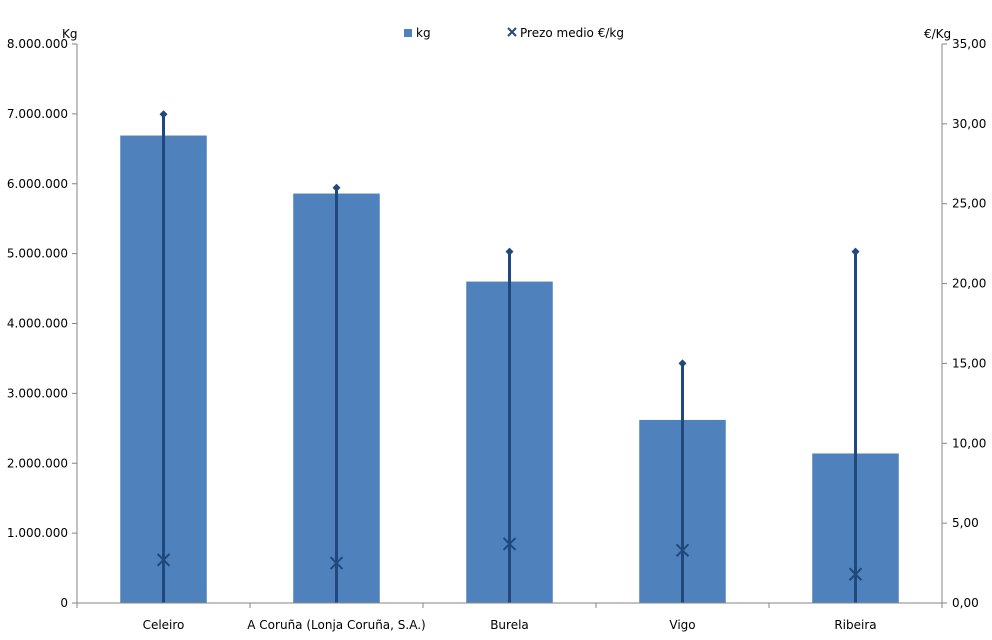 The height and width of the screenshot is (640, 992). I want to click on left-tick-label: 8.000.000, so click(37, 44).